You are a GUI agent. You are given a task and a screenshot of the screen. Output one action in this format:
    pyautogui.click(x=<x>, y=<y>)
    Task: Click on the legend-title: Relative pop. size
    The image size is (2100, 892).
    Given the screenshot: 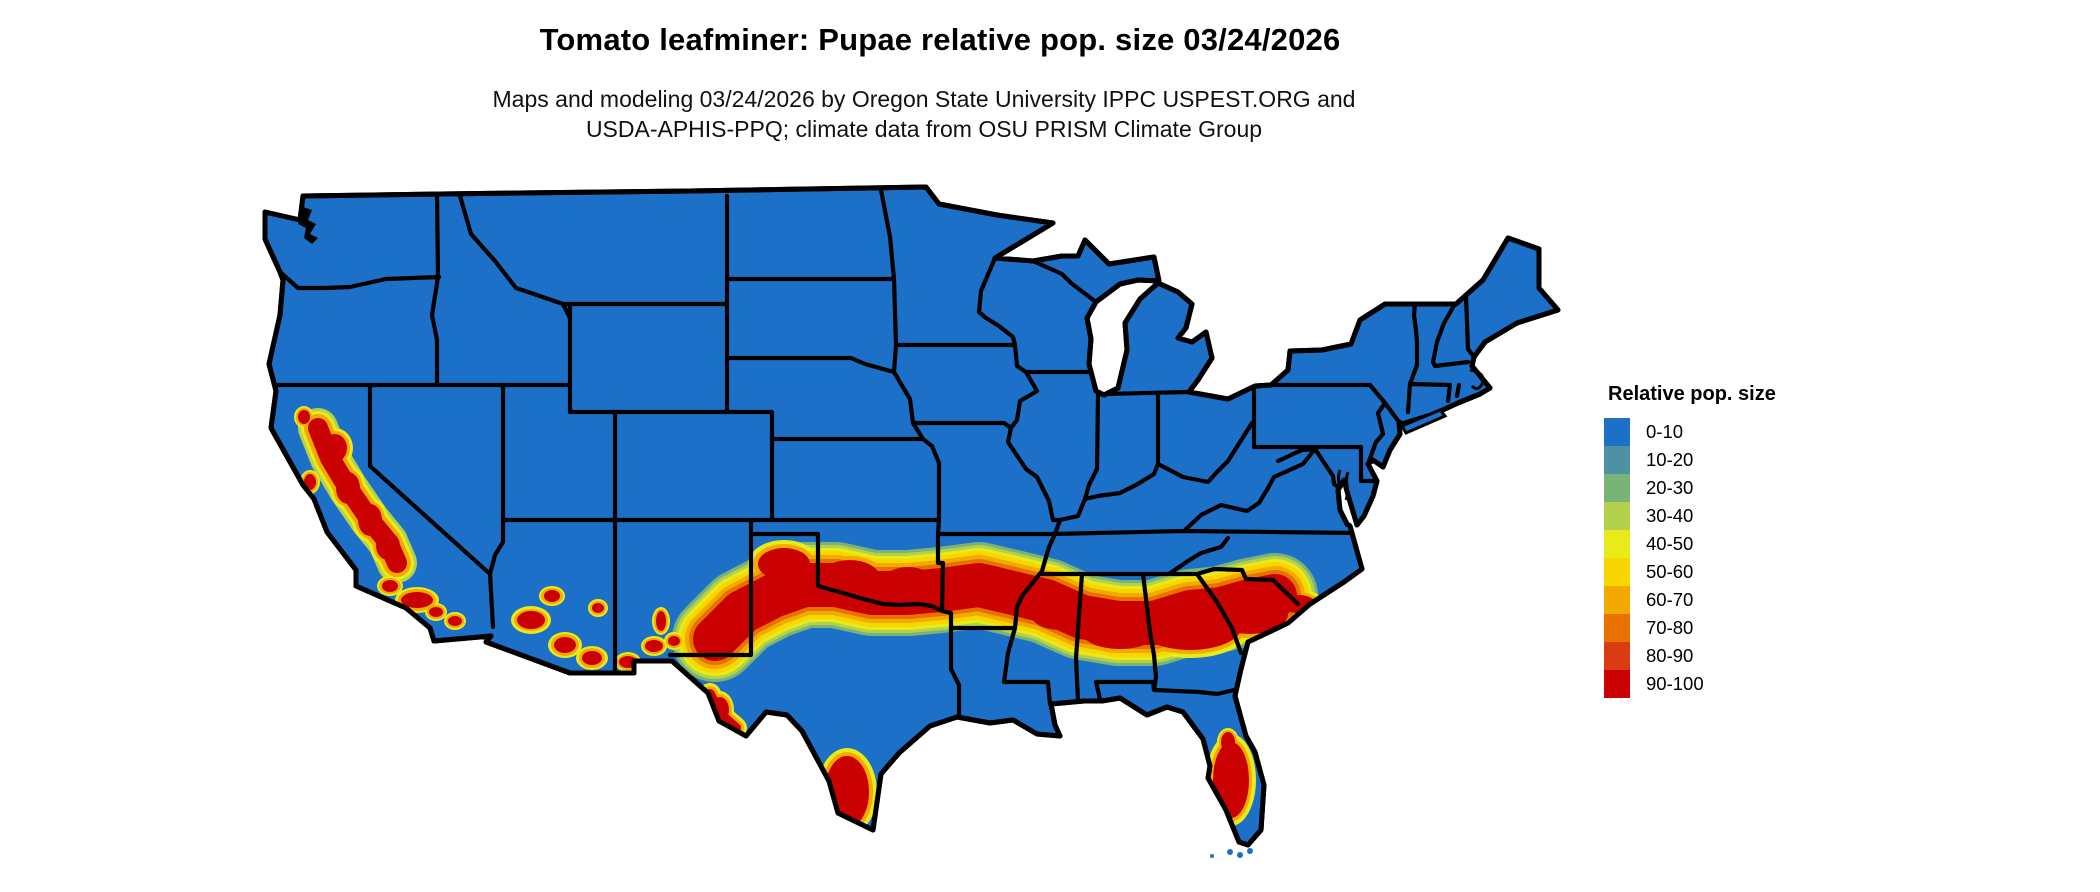 What is the action you would take?
    pyautogui.click(x=1692, y=394)
    